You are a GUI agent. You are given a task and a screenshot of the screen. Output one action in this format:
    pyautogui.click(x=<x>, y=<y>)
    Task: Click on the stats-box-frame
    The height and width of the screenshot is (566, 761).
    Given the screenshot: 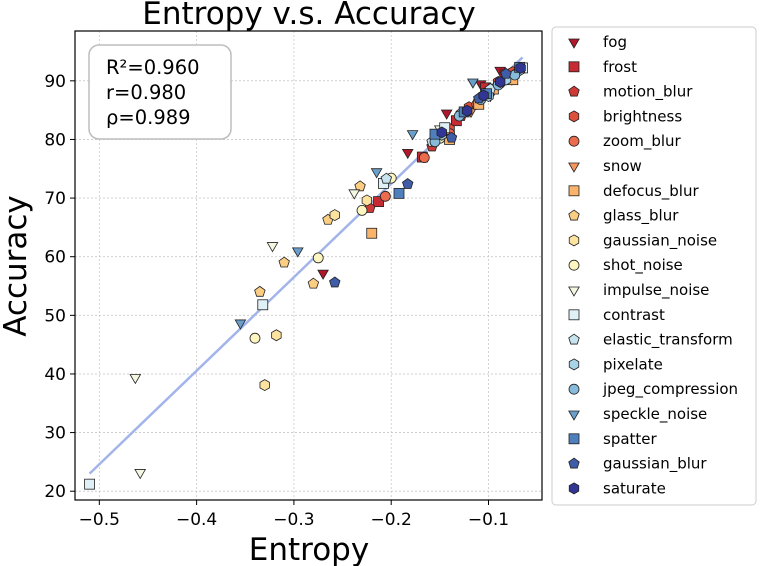 What is the action you would take?
    pyautogui.click(x=160, y=92)
    